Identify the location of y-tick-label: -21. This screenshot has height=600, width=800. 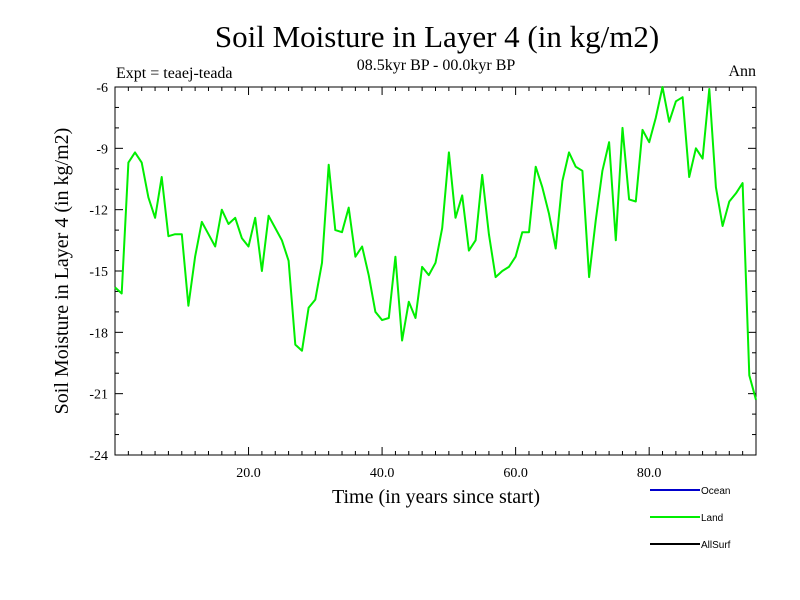
(98, 395).